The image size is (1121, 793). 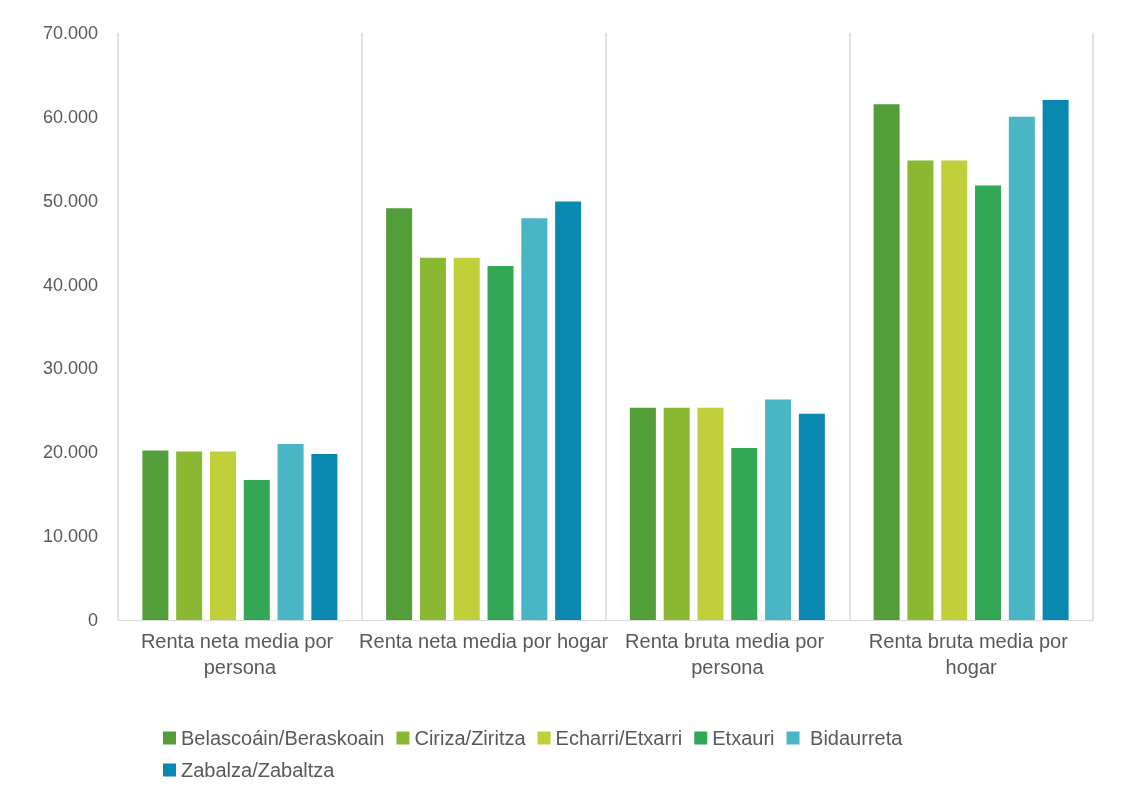 What do you see at coordinates (70, 284) in the screenshot?
I see `y-tick-label: 40.000` at bounding box center [70, 284].